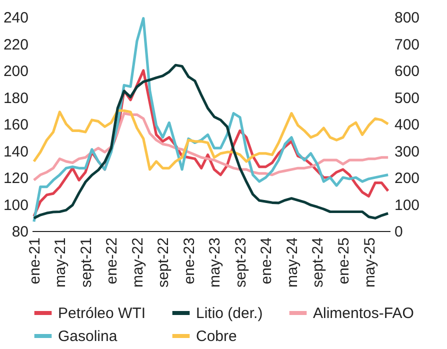  What do you see at coordinates (407, 205) in the screenshot?
I see `y2-tick-label: 100` at bounding box center [407, 205].